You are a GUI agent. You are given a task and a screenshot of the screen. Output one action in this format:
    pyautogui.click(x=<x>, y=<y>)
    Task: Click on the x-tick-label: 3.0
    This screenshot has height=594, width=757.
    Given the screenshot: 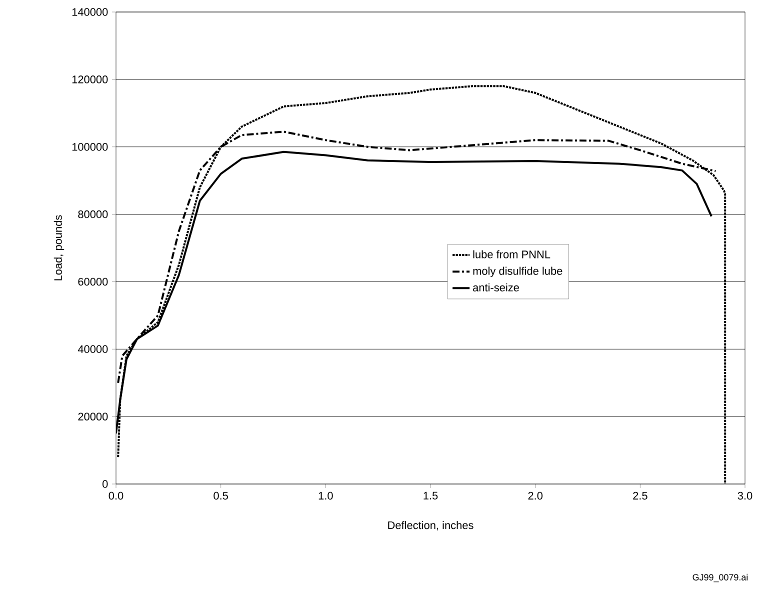 What is the action you would take?
    pyautogui.click(x=745, y=496)
    